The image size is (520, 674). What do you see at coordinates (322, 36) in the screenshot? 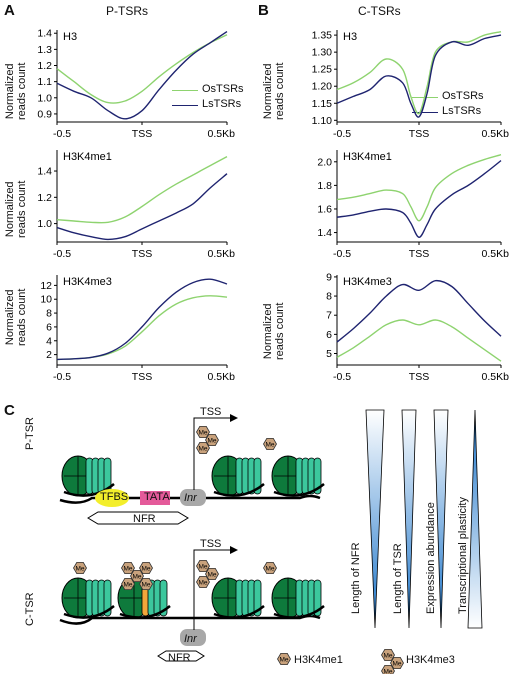
I see `y-tick-label: 1.35` at bounding box center [322, 36].